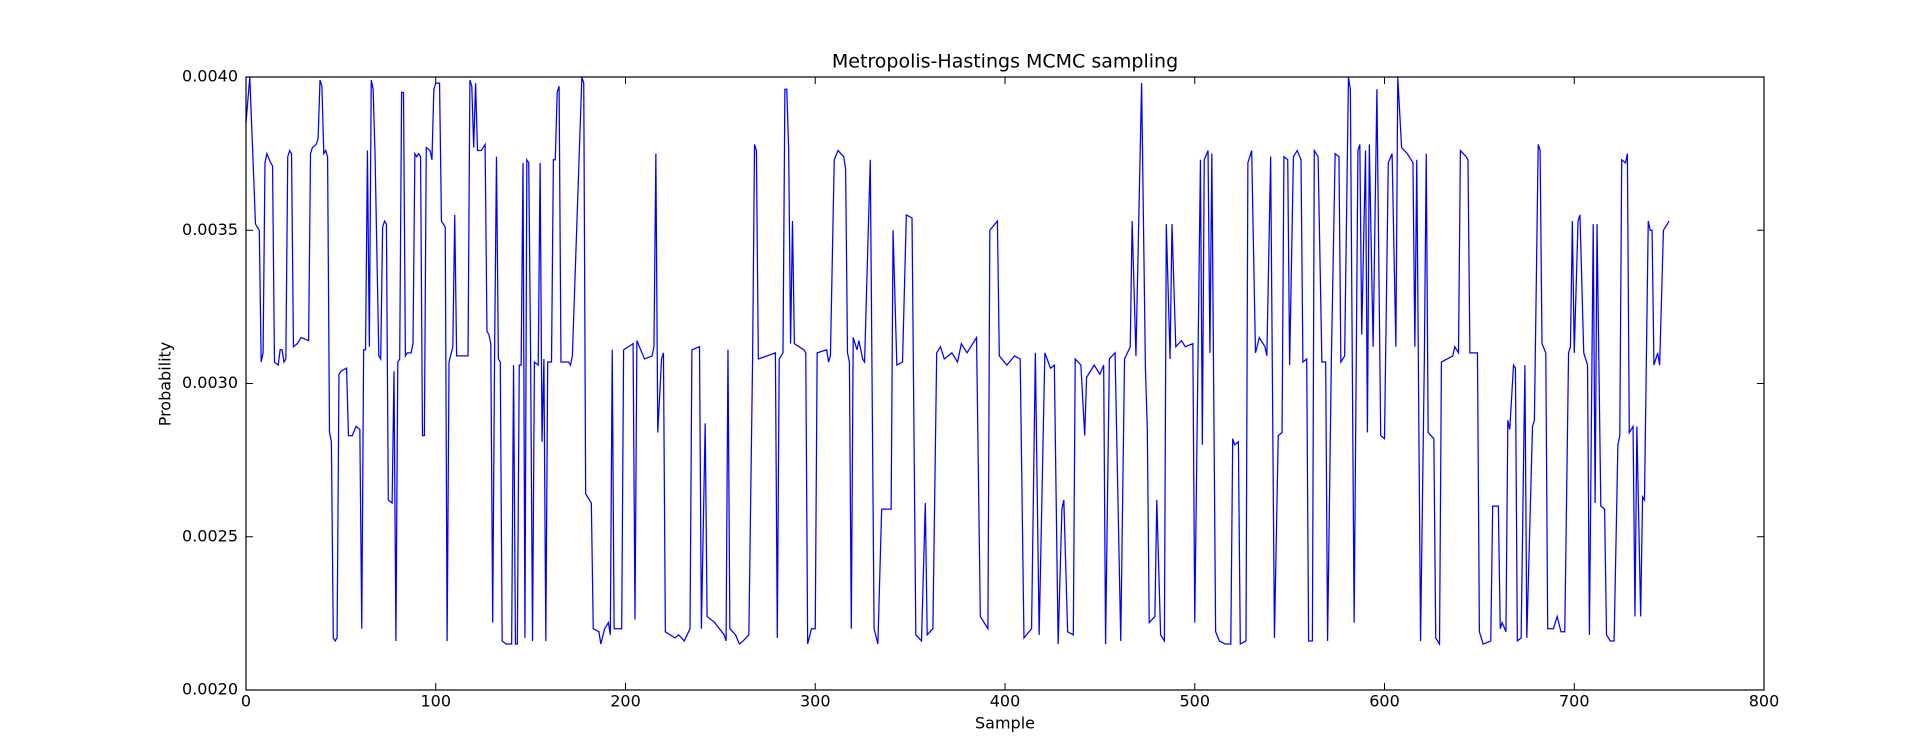  What do you see at coordinates (435, 701) in the screenshot?
I see `x-tick-label: 100` at bounding box center [435, 701].